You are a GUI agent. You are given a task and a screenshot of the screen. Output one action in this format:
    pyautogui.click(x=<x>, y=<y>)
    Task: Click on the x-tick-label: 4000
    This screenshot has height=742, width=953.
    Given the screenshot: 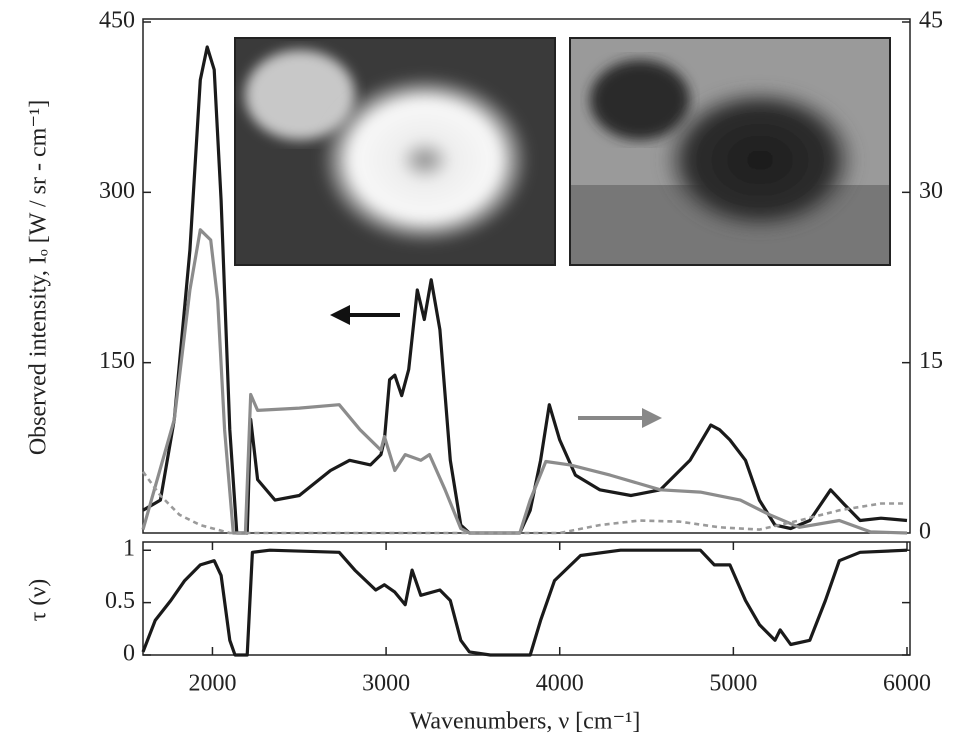 What is the action you would take?
    pyautogui.click(x=560, y=684)
    